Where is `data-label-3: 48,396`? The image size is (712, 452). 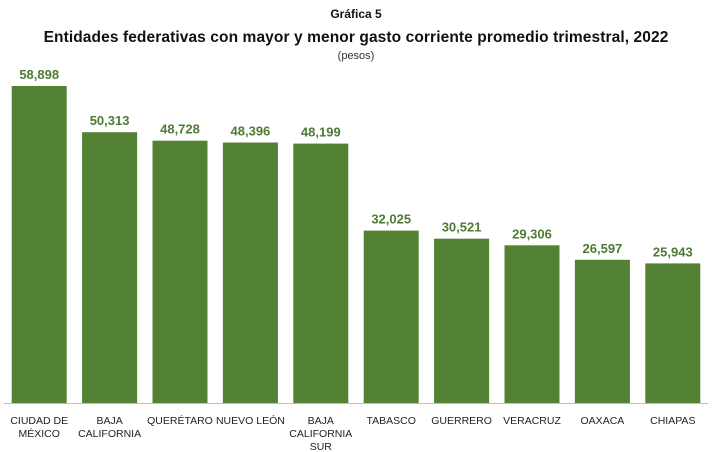
data-label-3: 48,396 is located at coordinates (251, 131).